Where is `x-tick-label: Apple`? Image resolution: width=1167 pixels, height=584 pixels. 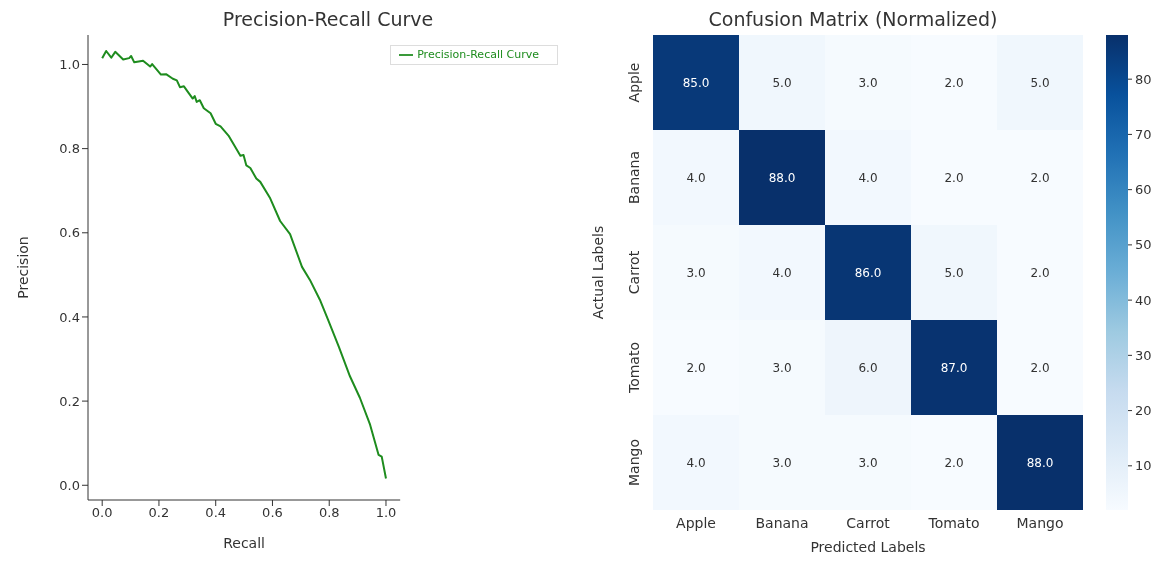 x-tick-label: Apple is located at coordinates (696, 522).